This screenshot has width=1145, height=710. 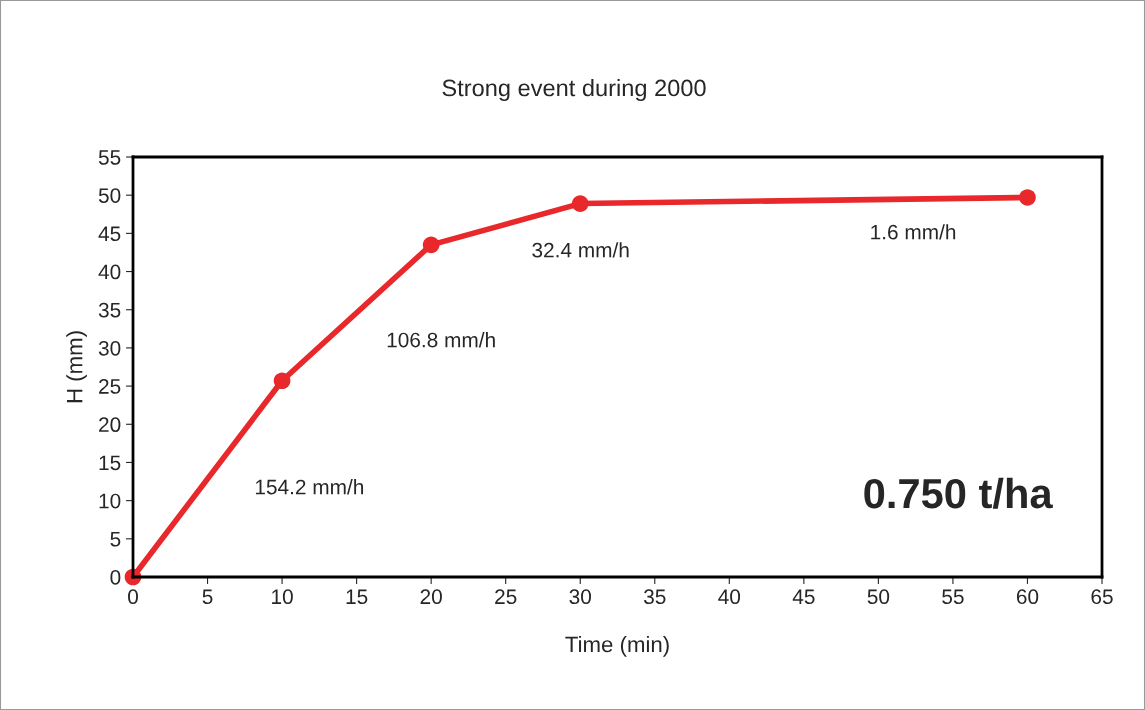 What do you see at coordinates (115, 577) in the screenshot?
I see `y-tick-label: 0` at bounding box center [115, 577].